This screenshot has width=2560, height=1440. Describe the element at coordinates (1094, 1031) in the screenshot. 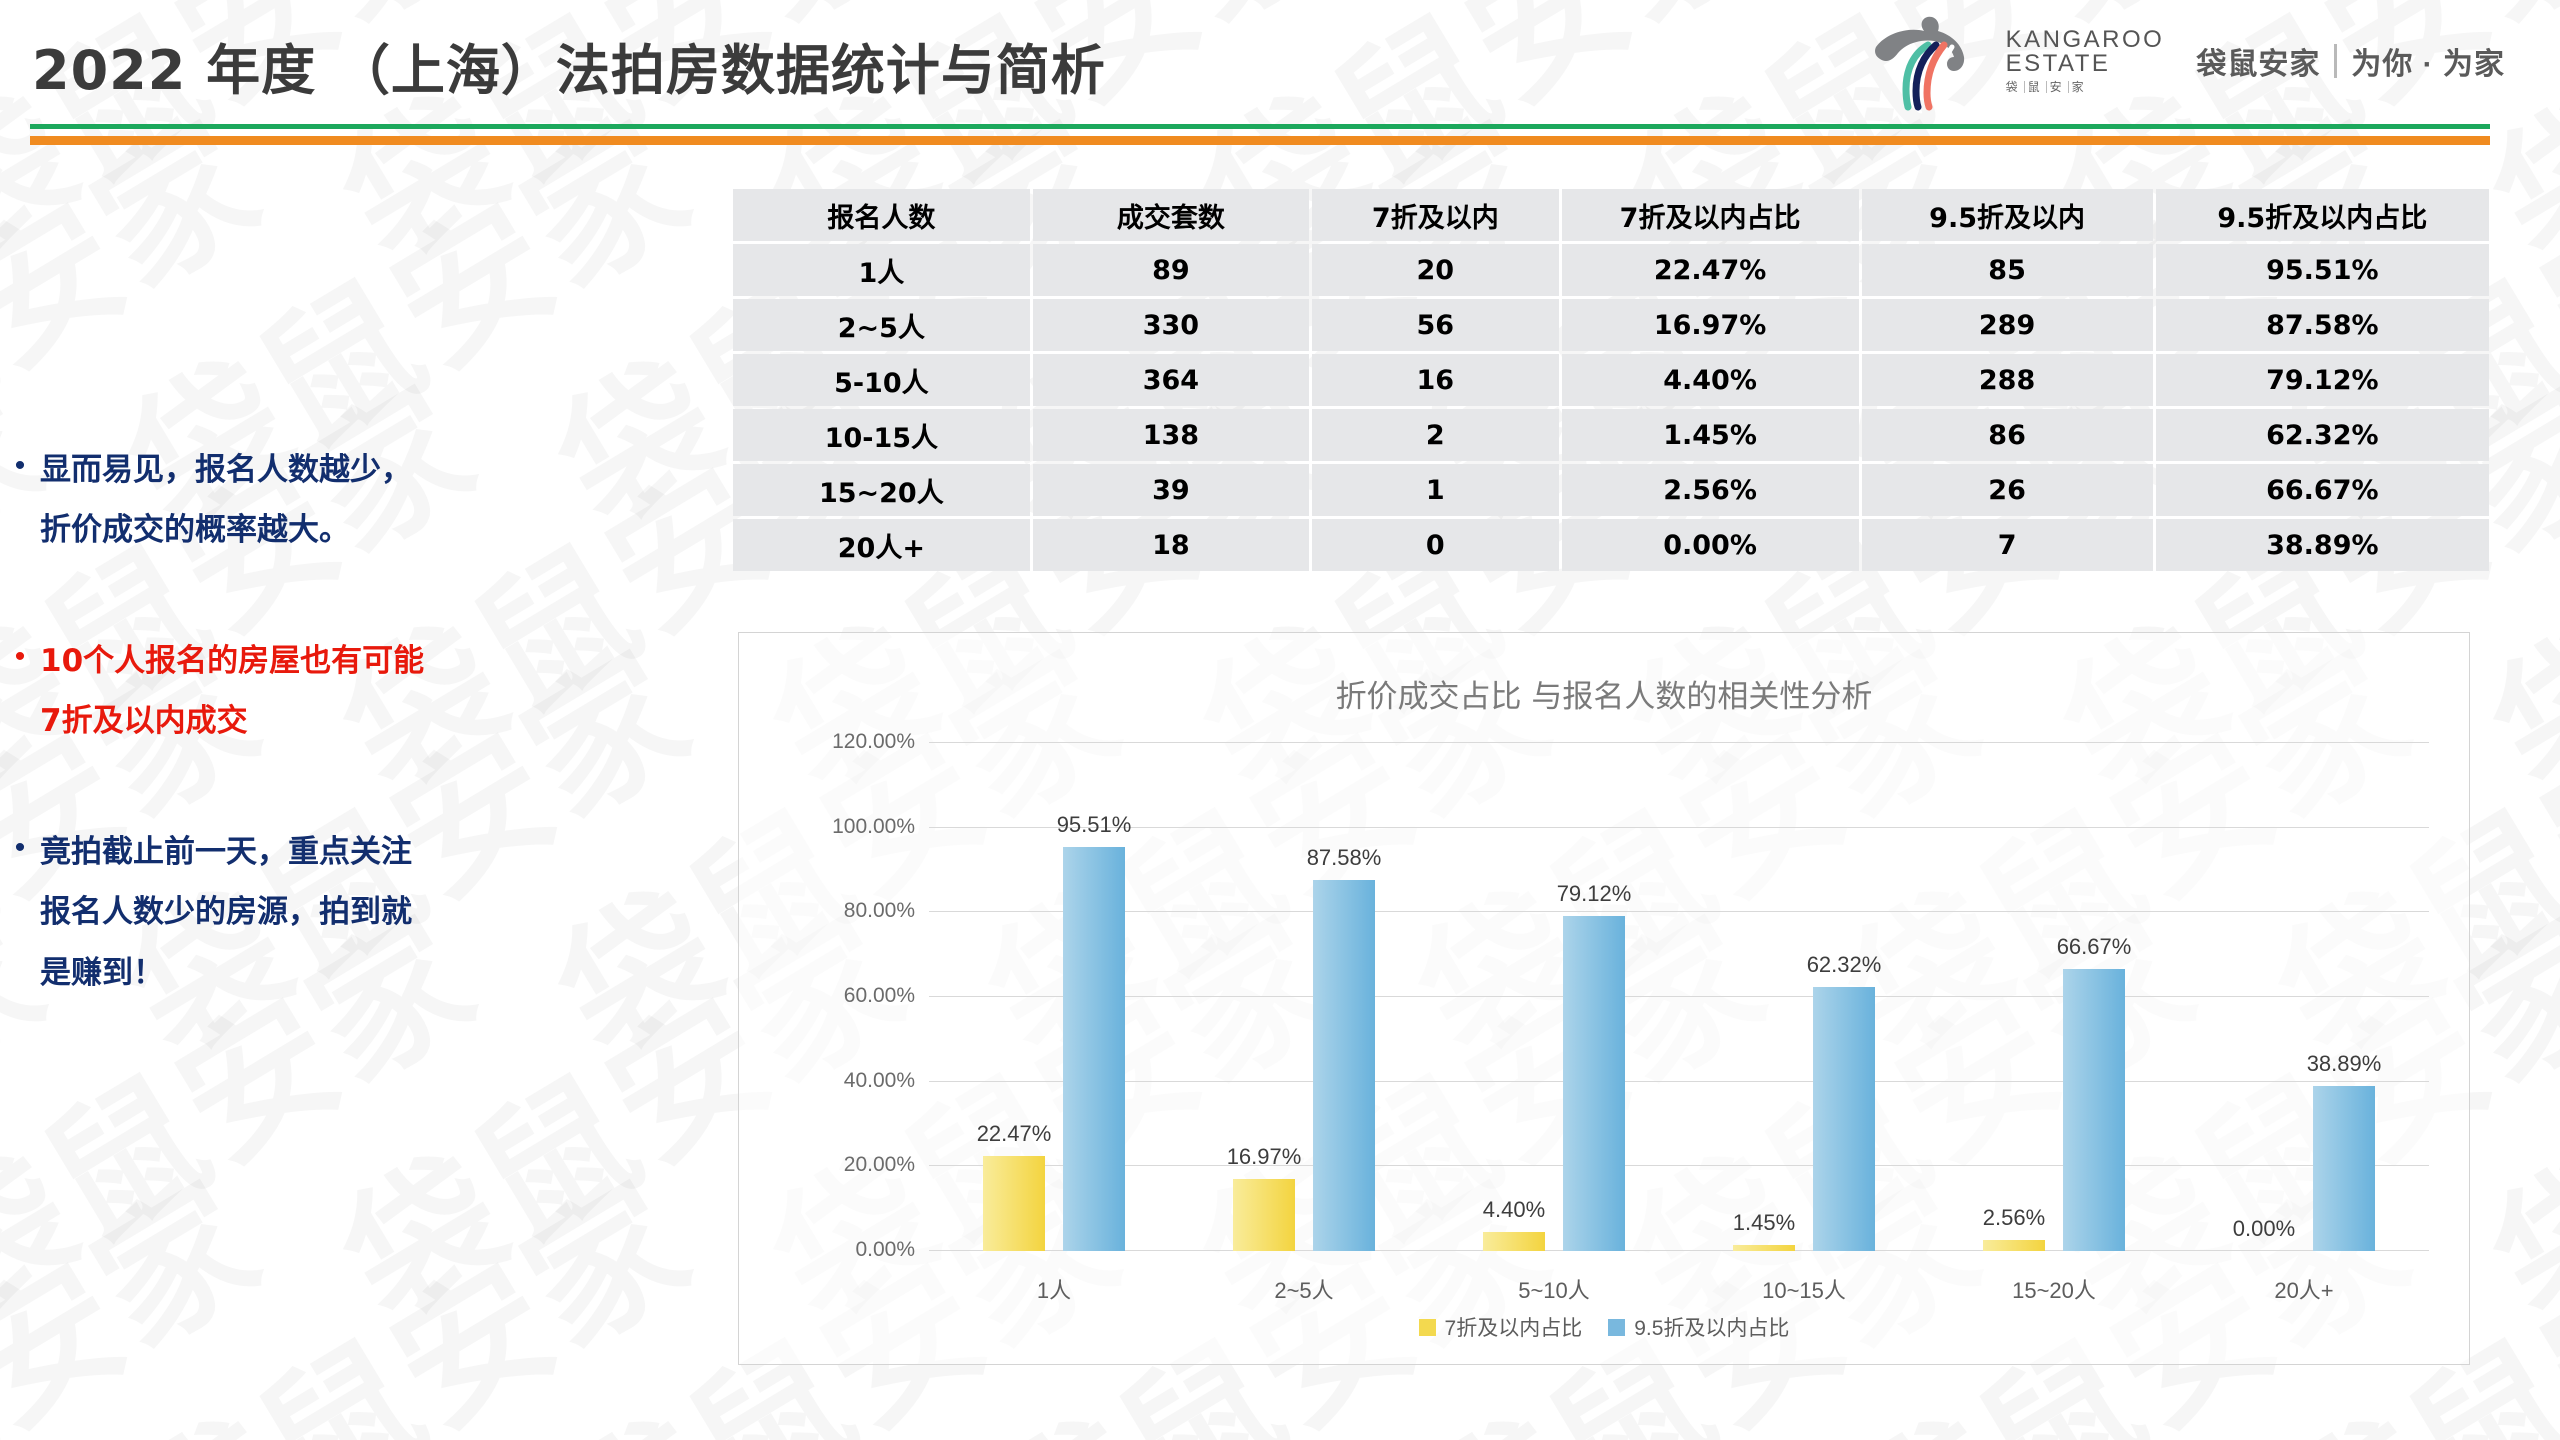

I see `chart-bar: 95.51%` at that location.